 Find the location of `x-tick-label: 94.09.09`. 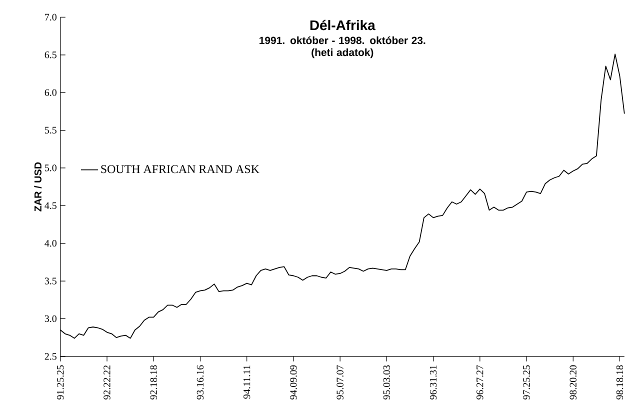

x-tick-label: 94.09.09 is located at coordinates (293, 382).